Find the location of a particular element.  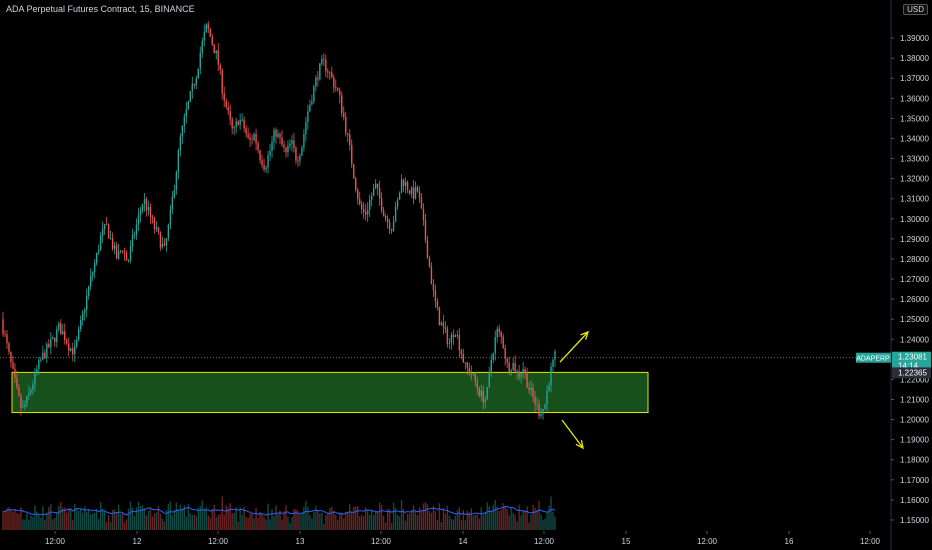

price-tick-label: 1.30000 is located at coordinates (914, 219).